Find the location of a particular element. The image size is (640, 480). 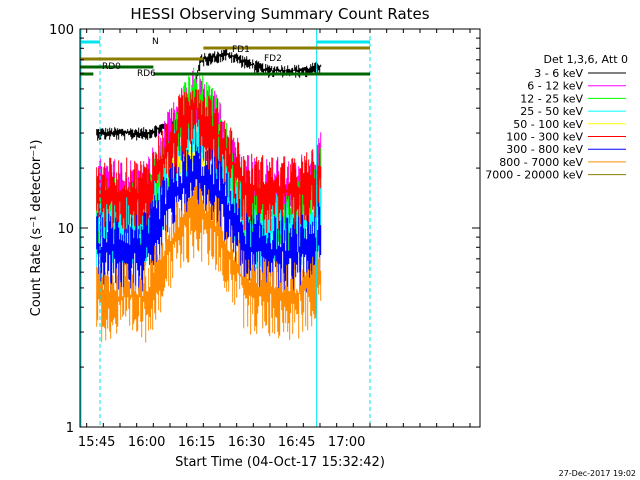

x-tick-label-1: 16:00 is located at coordinates (146, 442).